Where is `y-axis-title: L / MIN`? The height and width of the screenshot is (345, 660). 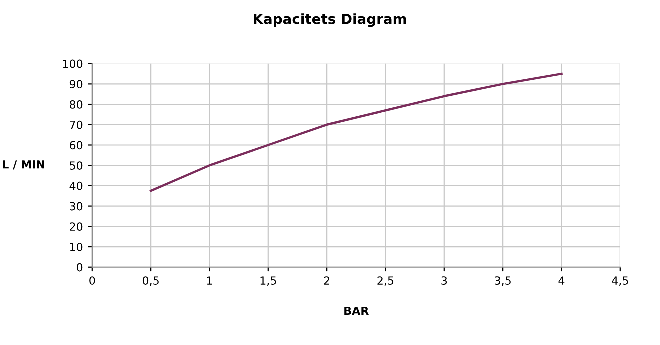 y-axis-title: L / MIN is located at coordinates (23, 165).